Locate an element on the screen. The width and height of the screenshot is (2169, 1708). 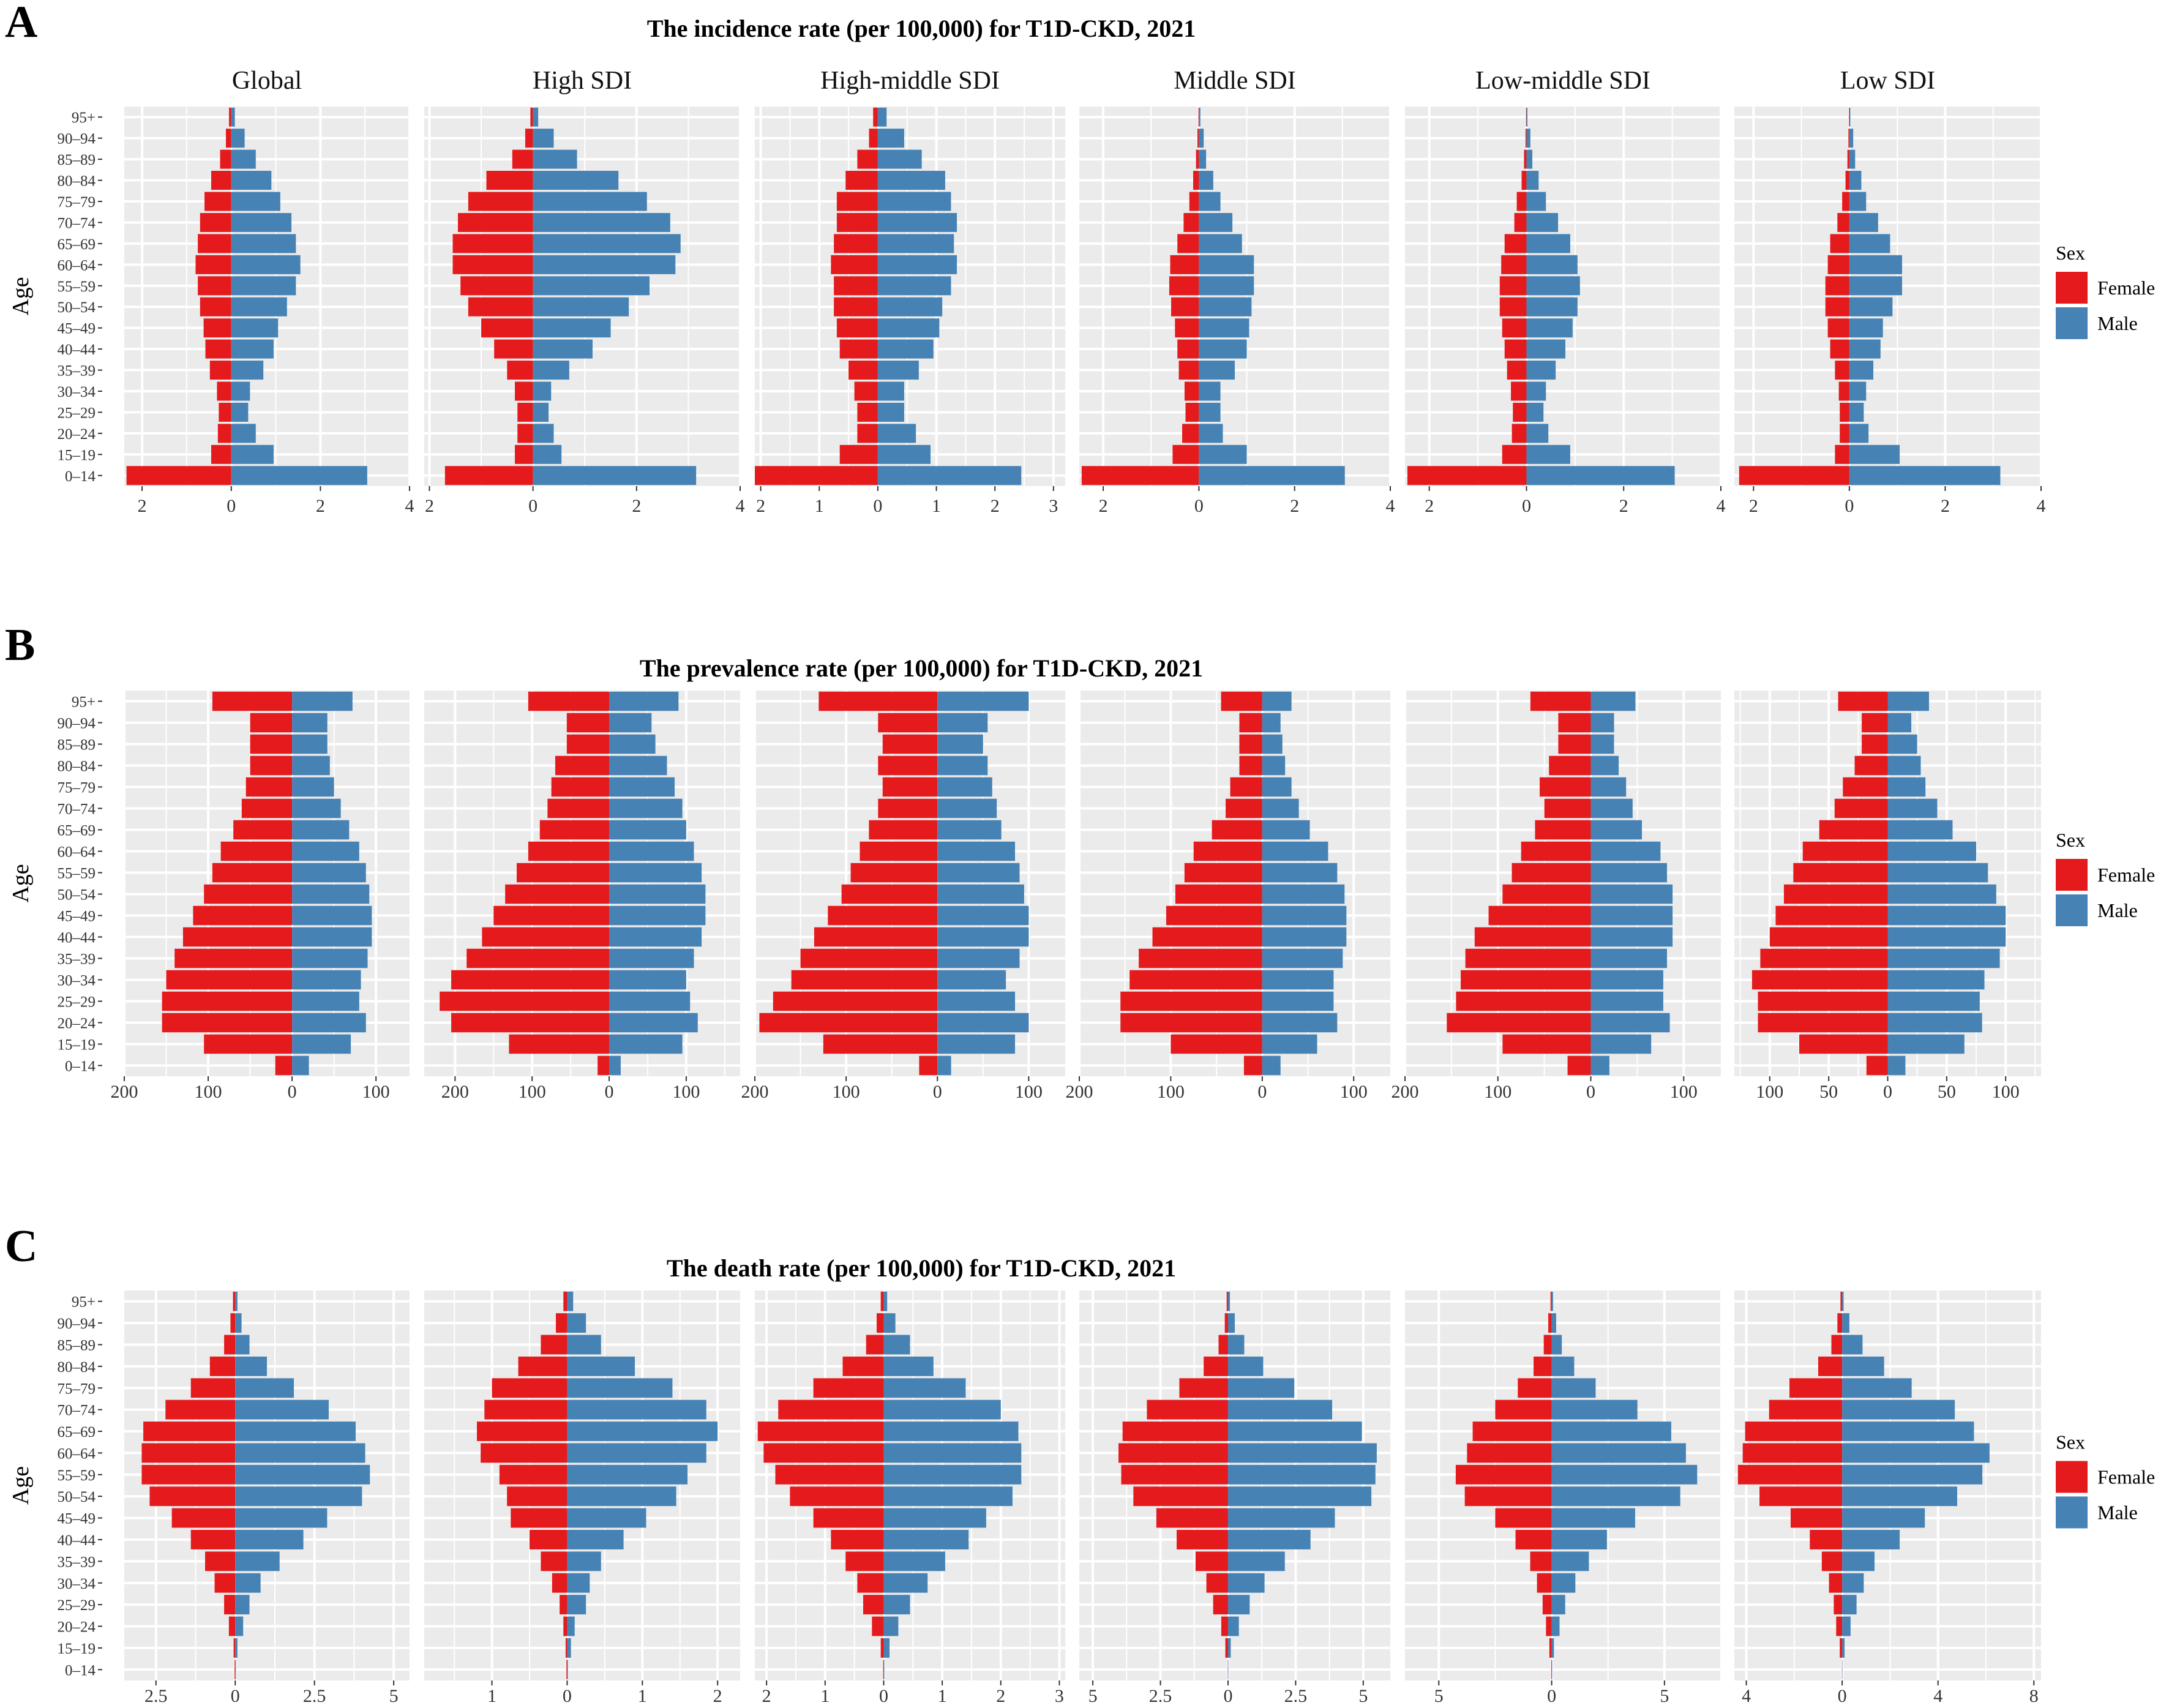
region-middle-sdi: 5 2.5 0 2.5 5 is located at coordinates (1234, 1498).